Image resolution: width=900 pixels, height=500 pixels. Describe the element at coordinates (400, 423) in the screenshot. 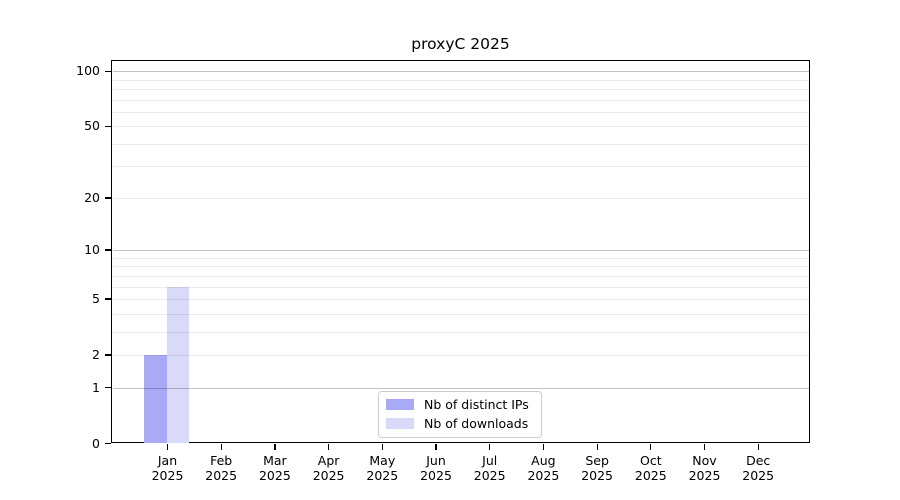

I see `legend-swatch-downloads-icon` at that location.